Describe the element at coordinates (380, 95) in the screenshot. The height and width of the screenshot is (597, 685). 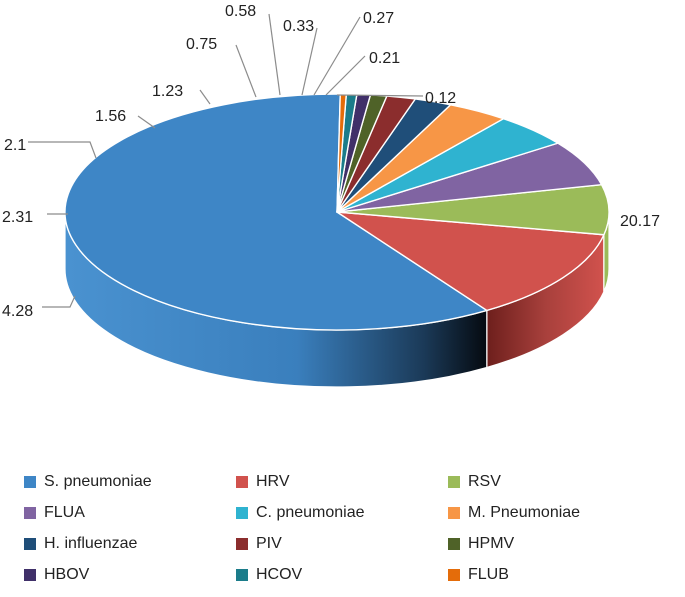
I see `leader-flub` at that location.